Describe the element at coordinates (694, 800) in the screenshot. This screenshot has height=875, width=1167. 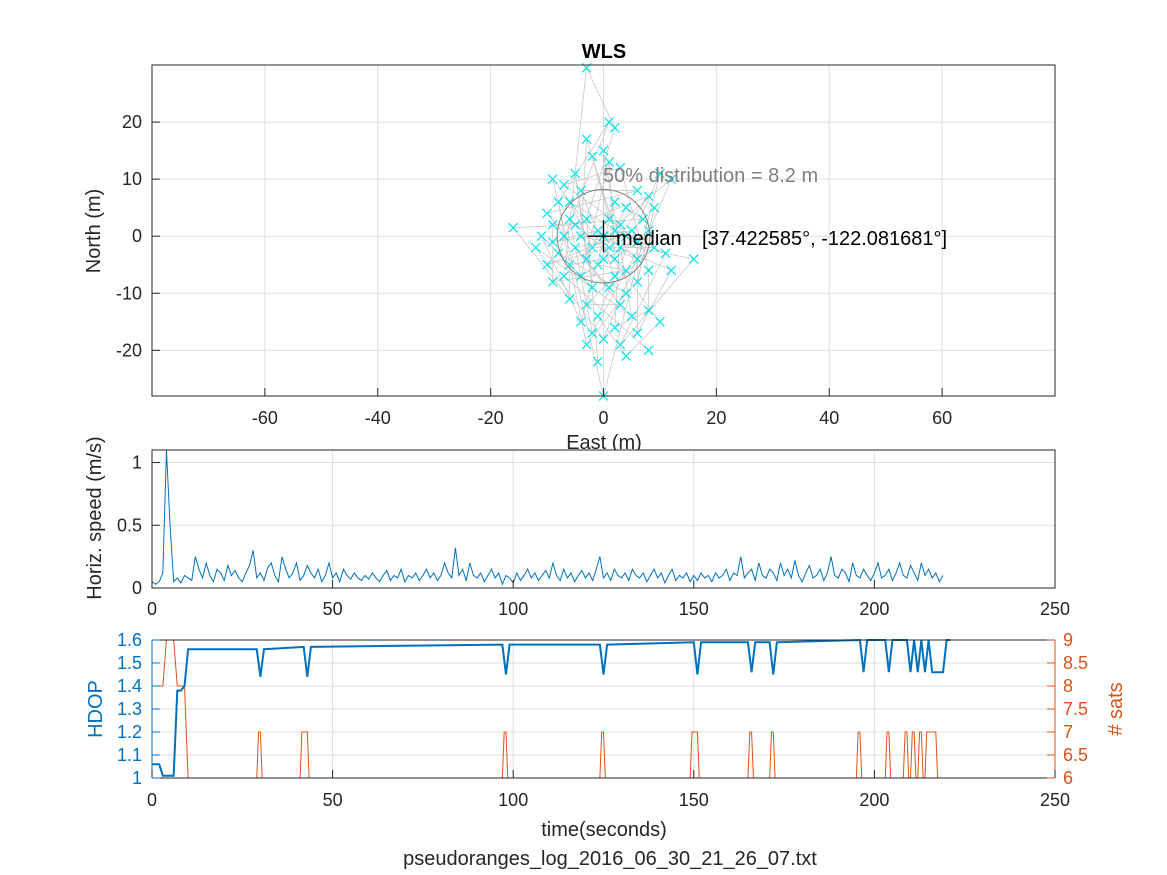
I see `hdop-x-tick-label: 150` at that location.